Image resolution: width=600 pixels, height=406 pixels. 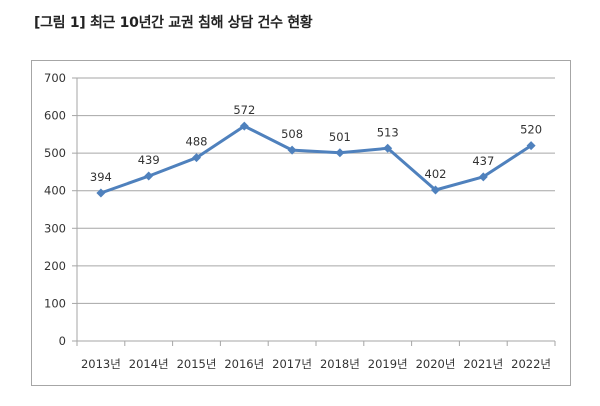 What do you see at coordinates (61, 209) in the screenshot?
I see `y-axis: 0 100 200 300 400 500 600 700` at bounding box center [61, 209].